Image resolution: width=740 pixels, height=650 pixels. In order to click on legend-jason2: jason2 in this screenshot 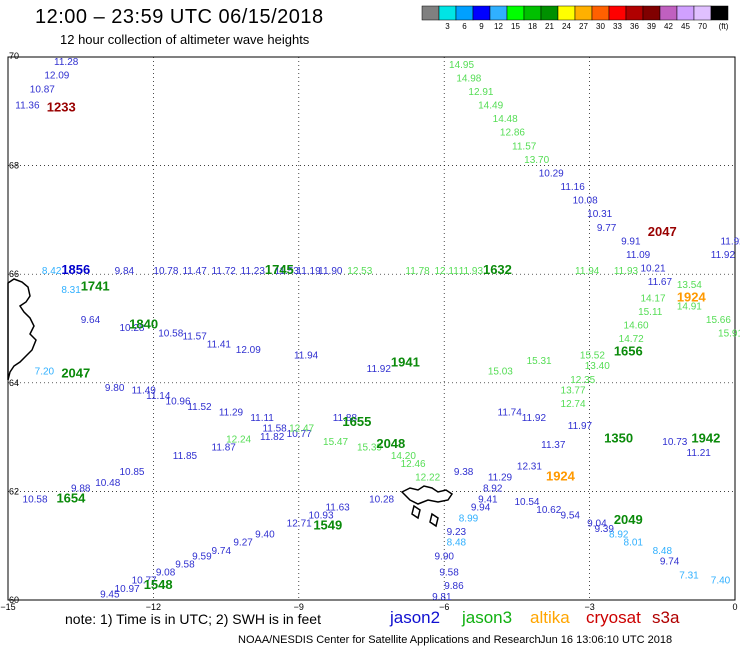, I will do `click(415, 617)`.